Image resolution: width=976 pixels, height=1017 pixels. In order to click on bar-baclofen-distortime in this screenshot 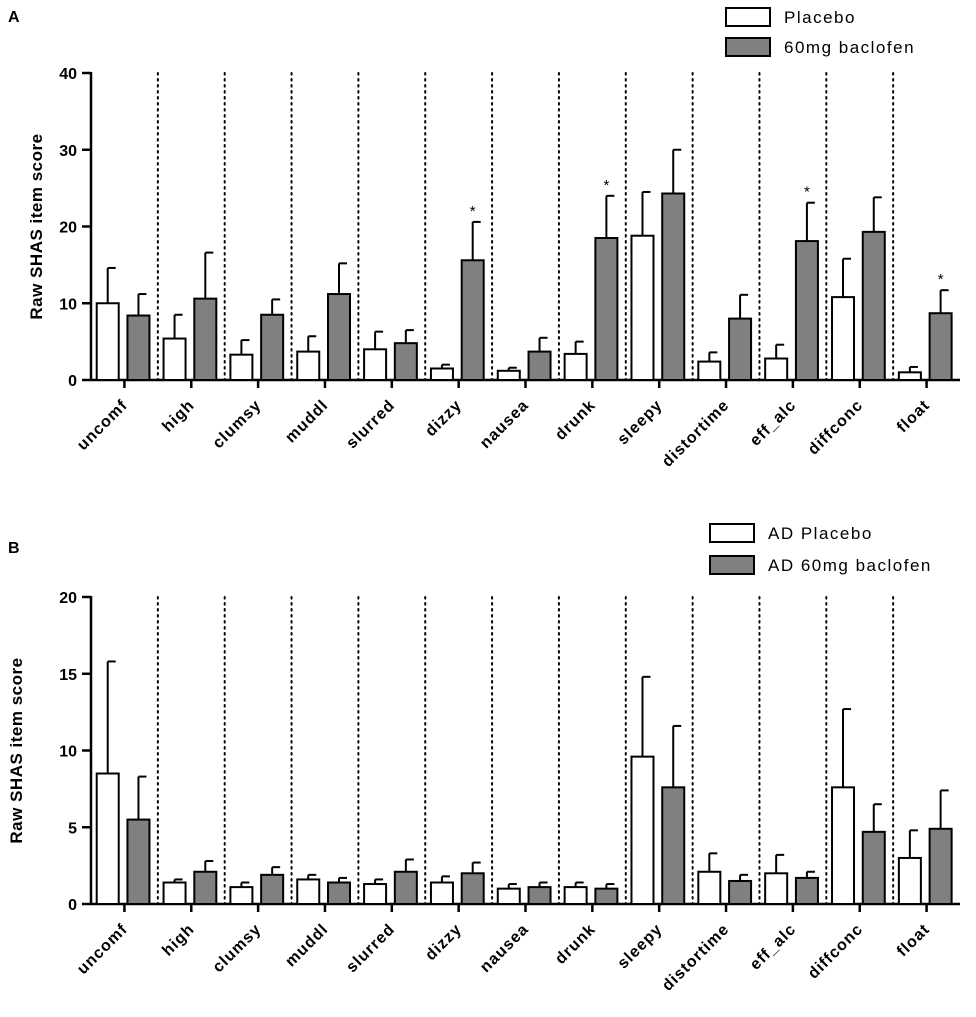, I will do `click(740, 892)`.